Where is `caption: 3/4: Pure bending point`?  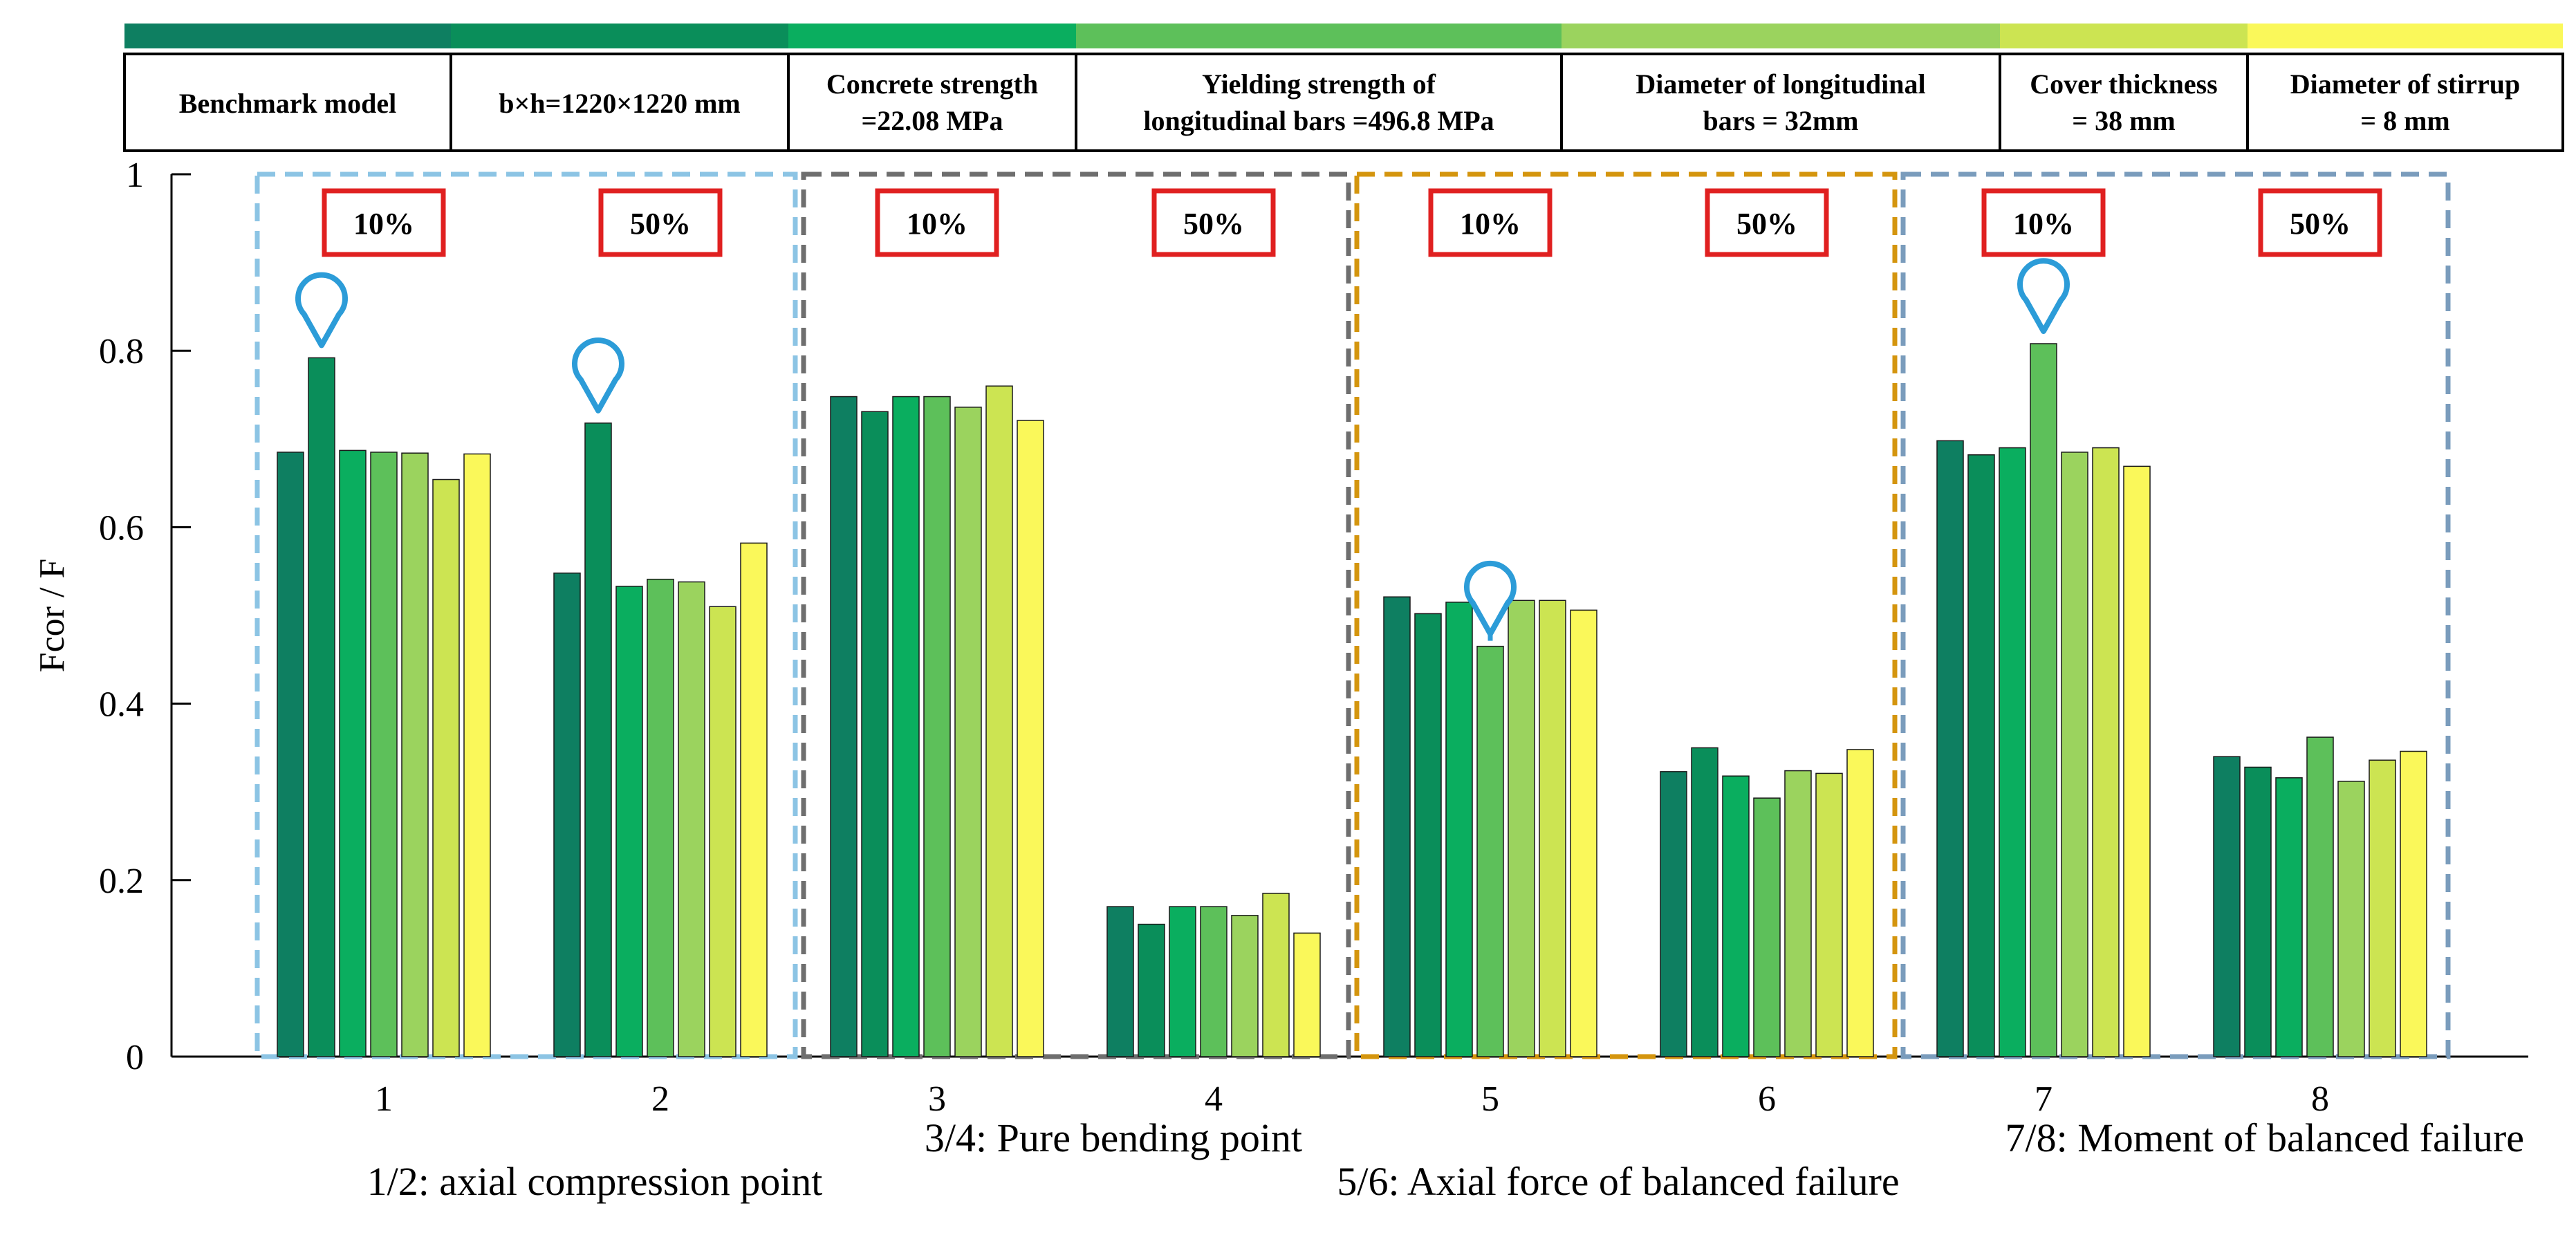
caption: 3/4: Pure bending point is located at coordinates (1113, 1137).